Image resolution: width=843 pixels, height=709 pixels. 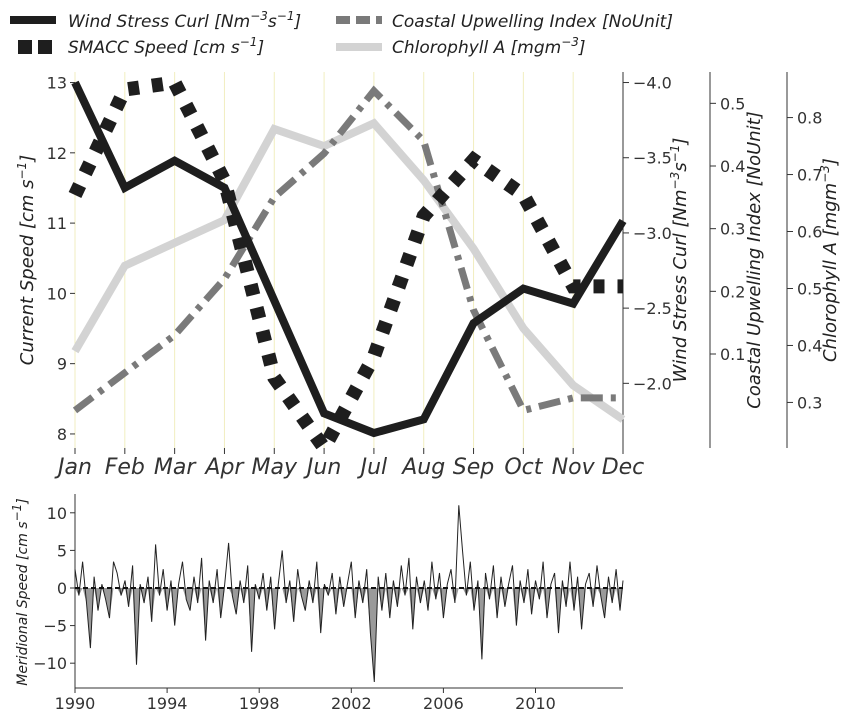 What do you see at coordinates (73, 467) in the screenshot?
I see `x-tick-label-jan: Jan` at bounding box center [73, 467].